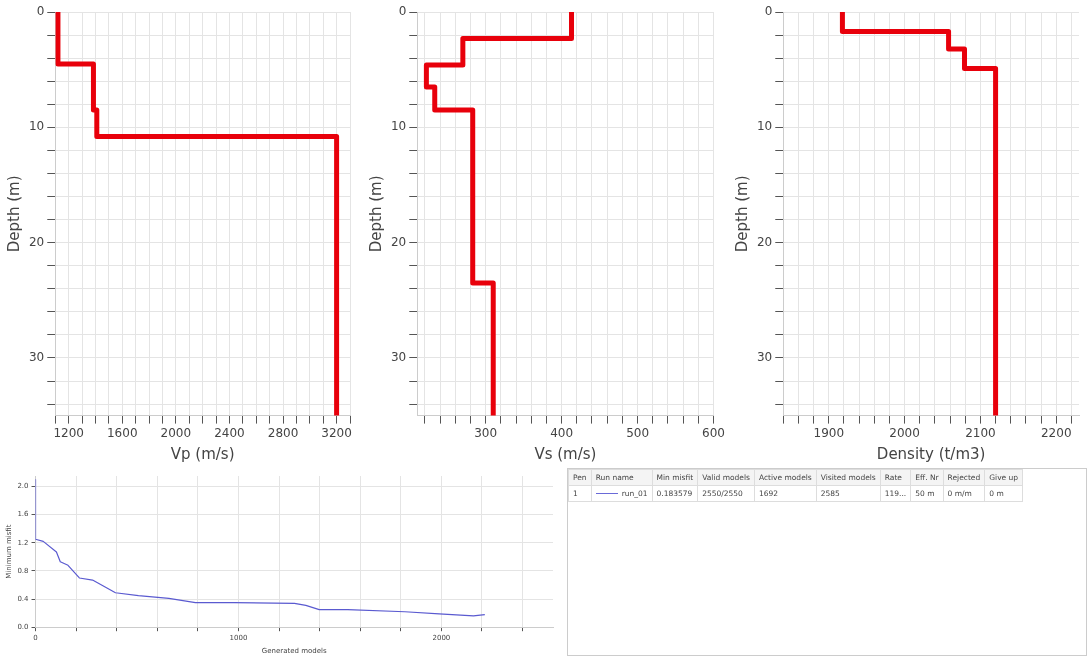 The height and width of the screenshot is (656, 1091). Describe the element at coordinates (68, 432) in the screenshot. I see `x-tick-label: 1200` at that location.